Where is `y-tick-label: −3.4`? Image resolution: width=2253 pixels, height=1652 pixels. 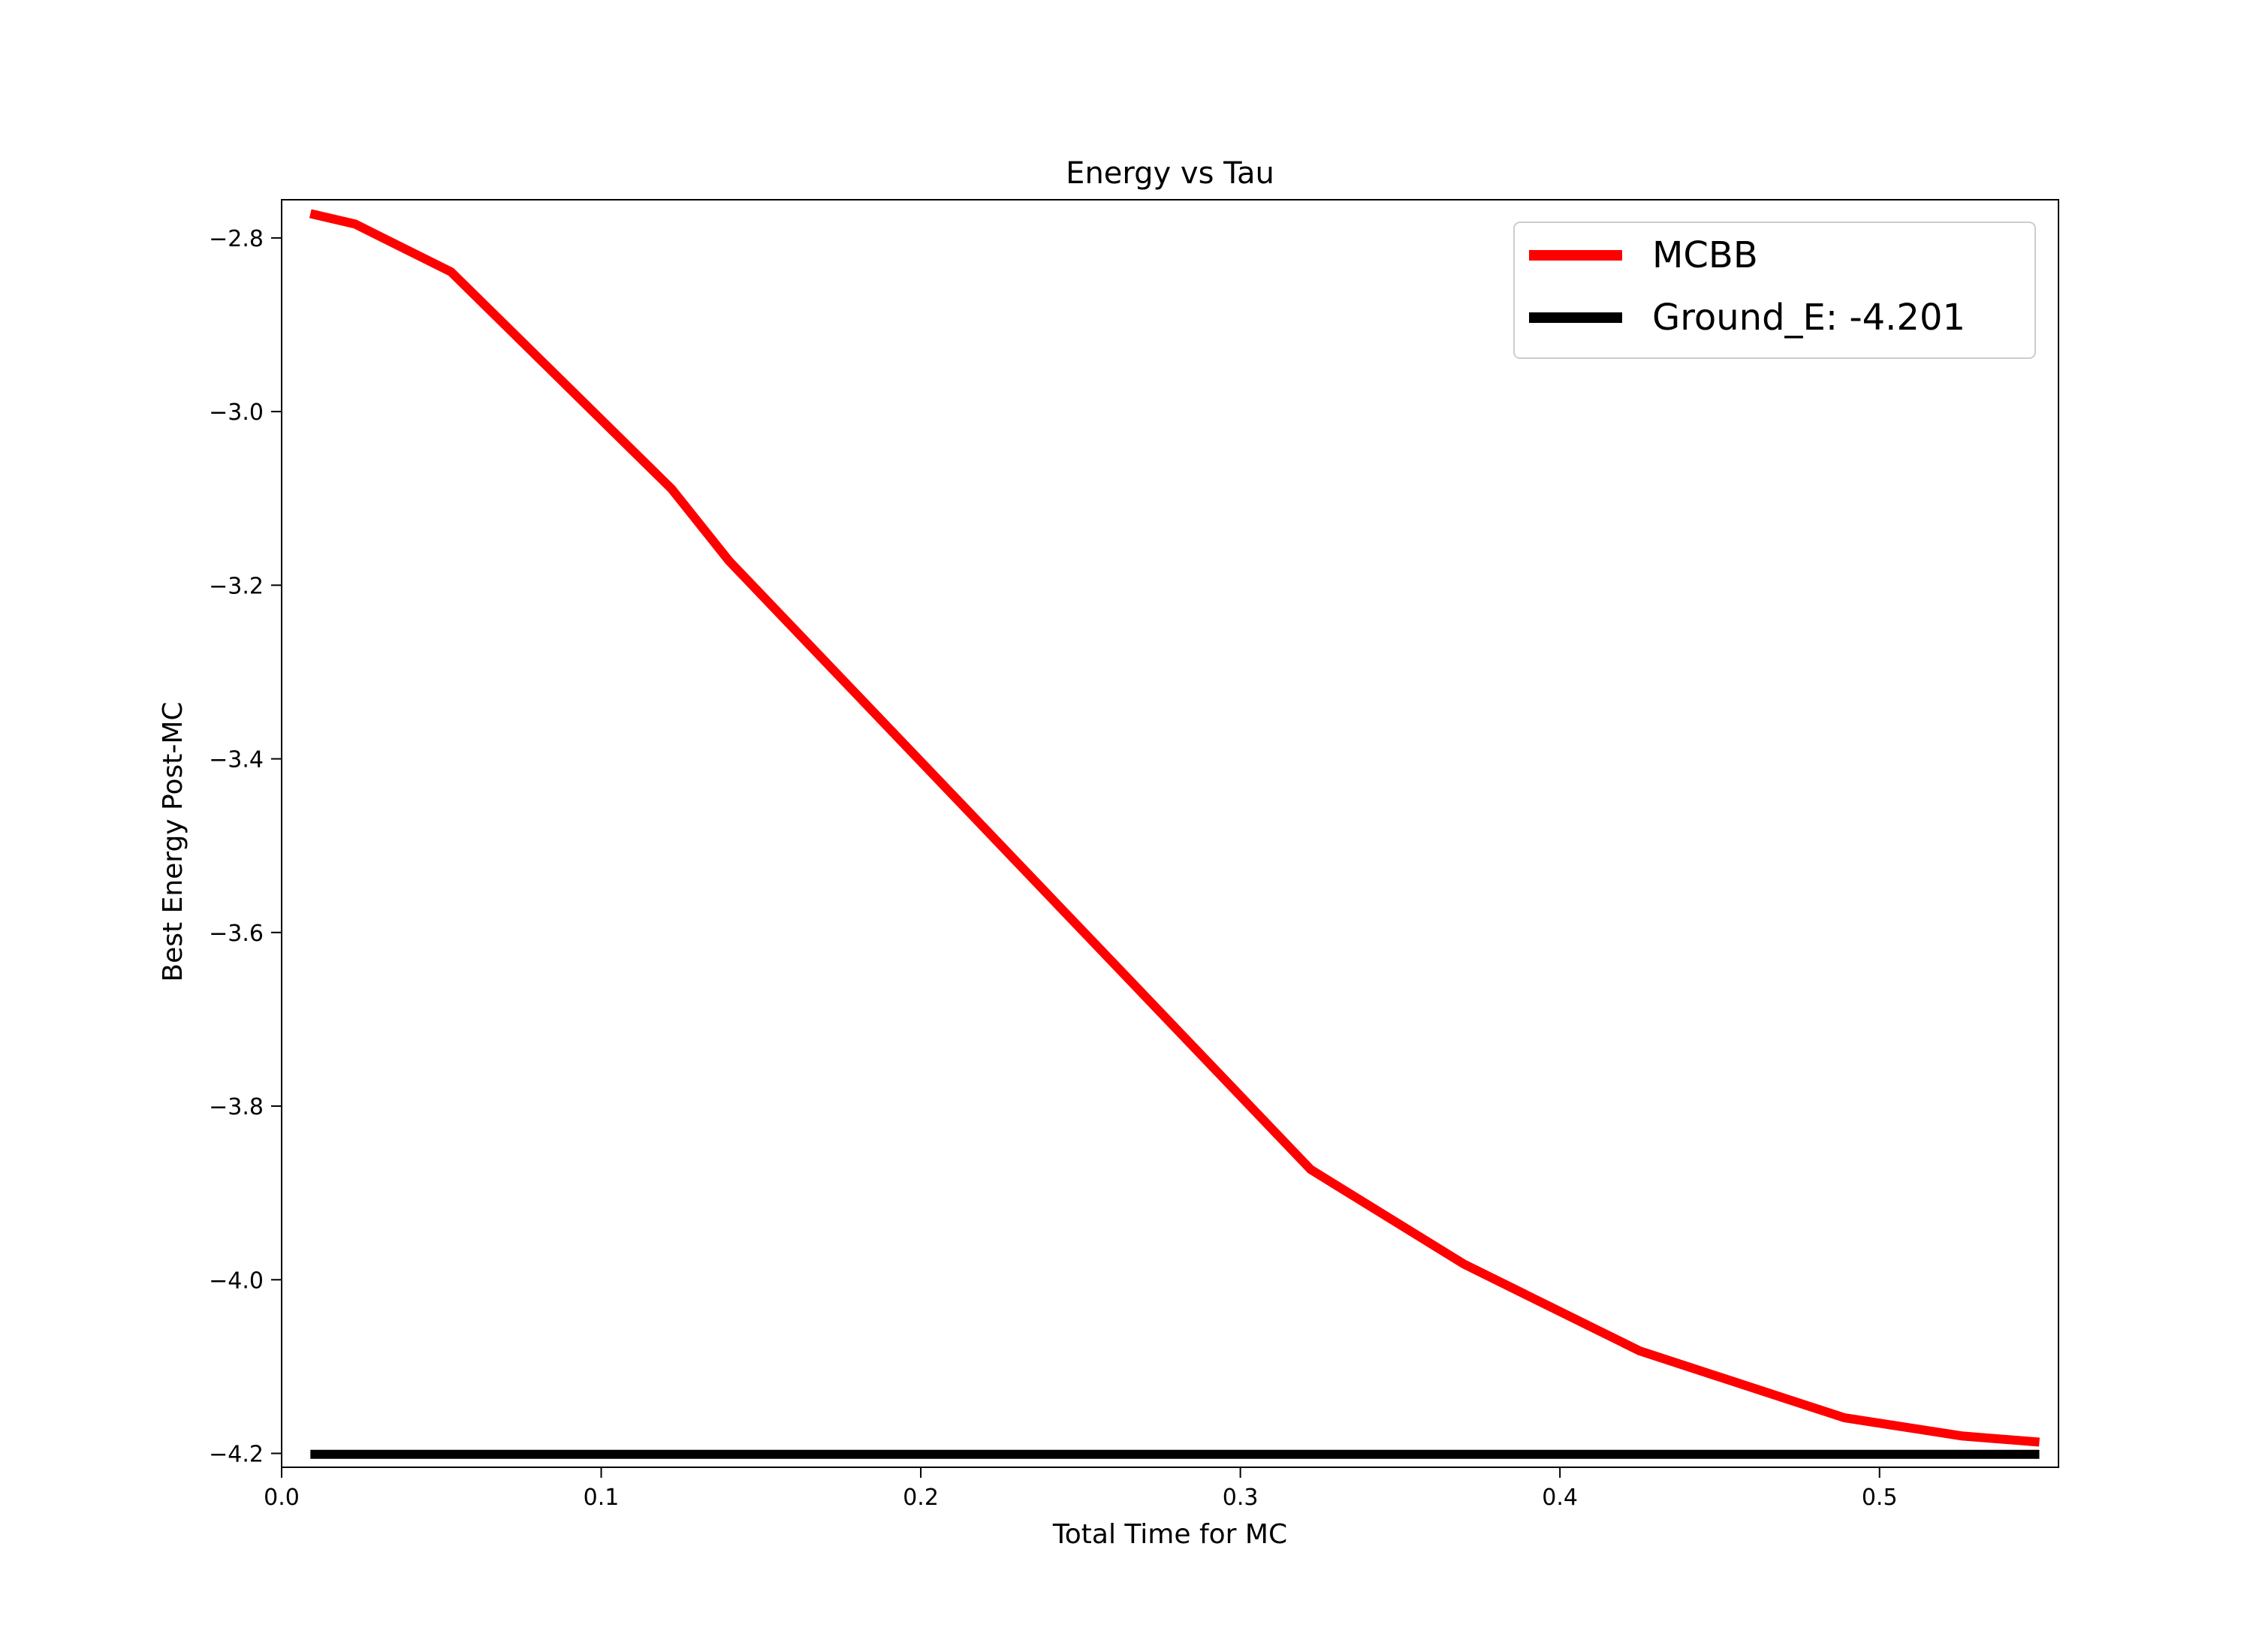
y-tick-label: −3.4 is located at coordinates (236, 760).